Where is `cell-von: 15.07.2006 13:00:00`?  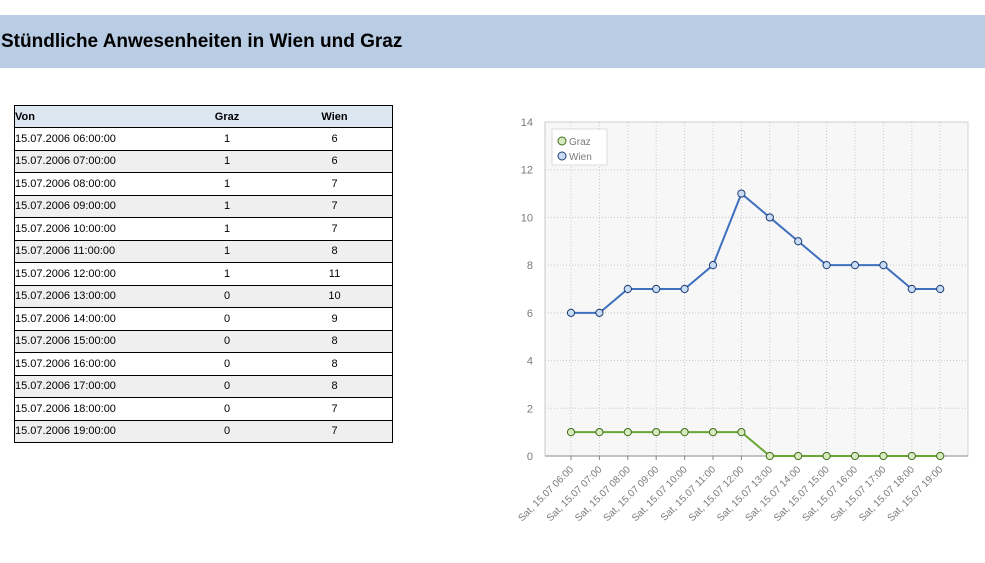 cell-von: 15.07.2006 13:00:00 is located at coordinates (95, 296).